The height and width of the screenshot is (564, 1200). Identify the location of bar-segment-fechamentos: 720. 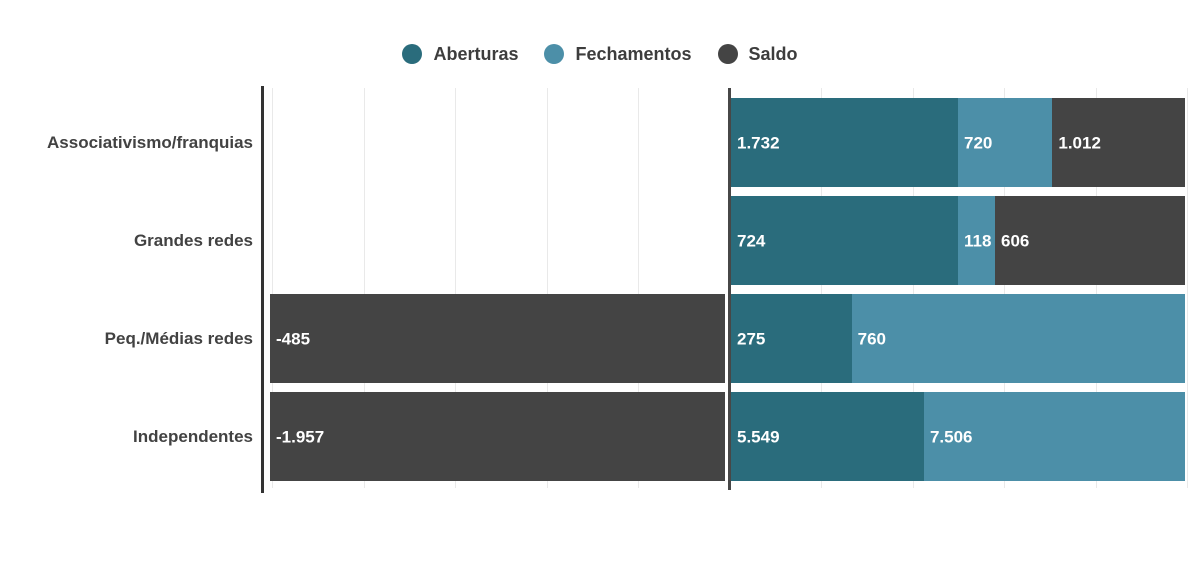
(1005, 142).